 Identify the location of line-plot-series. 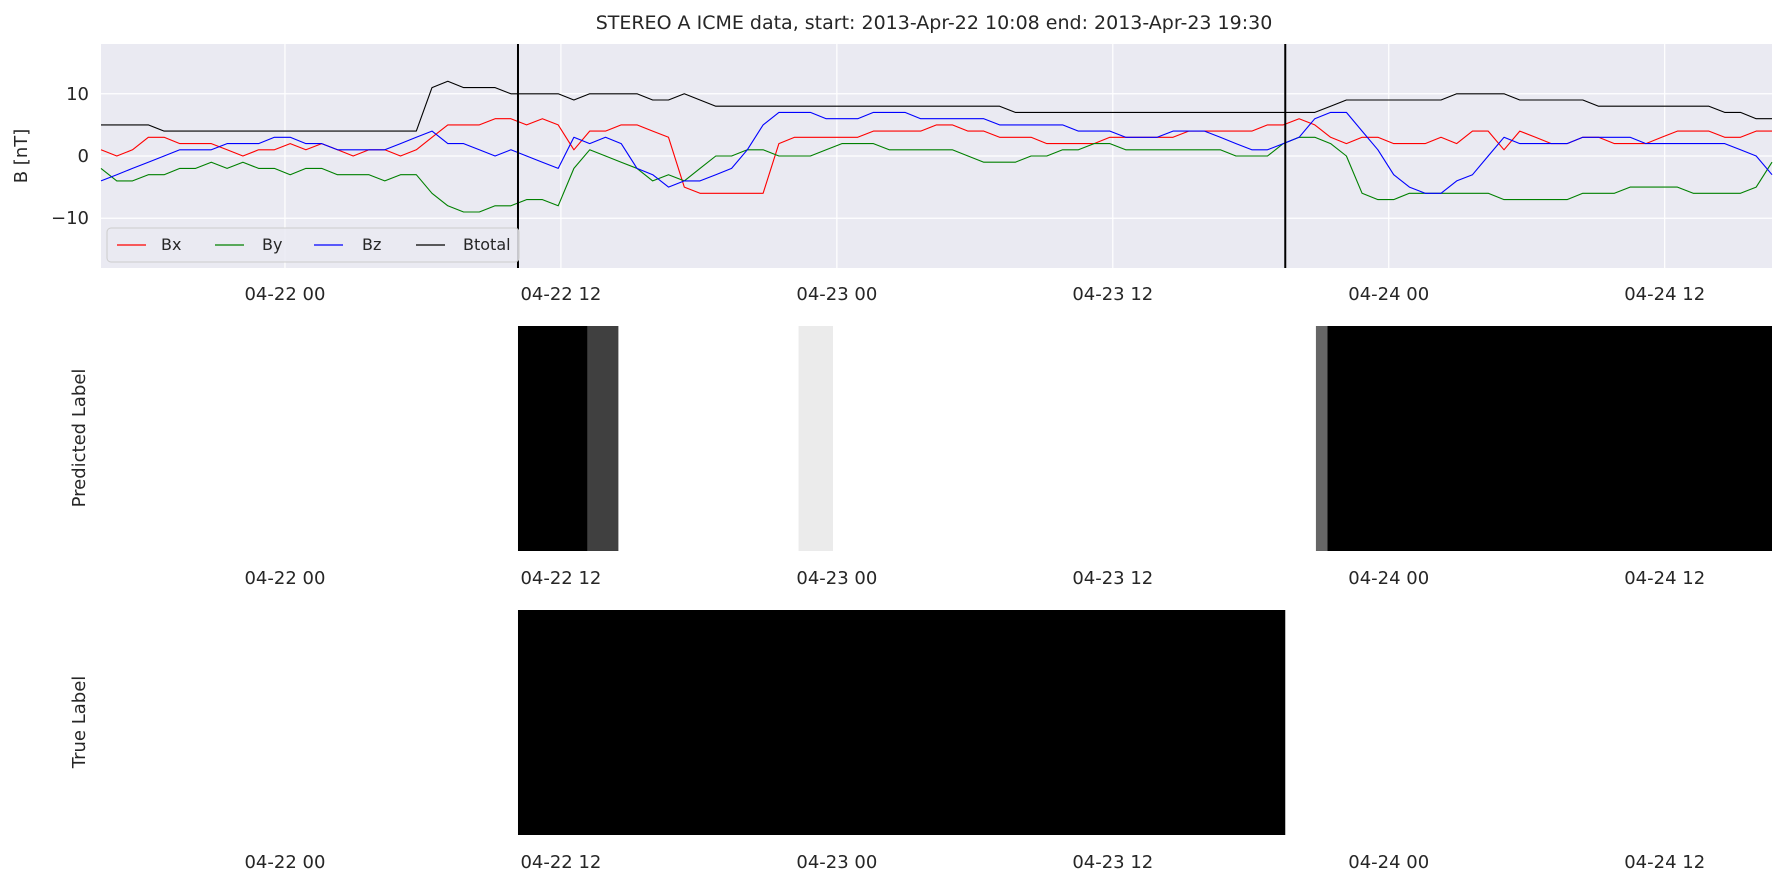
(936, 146).